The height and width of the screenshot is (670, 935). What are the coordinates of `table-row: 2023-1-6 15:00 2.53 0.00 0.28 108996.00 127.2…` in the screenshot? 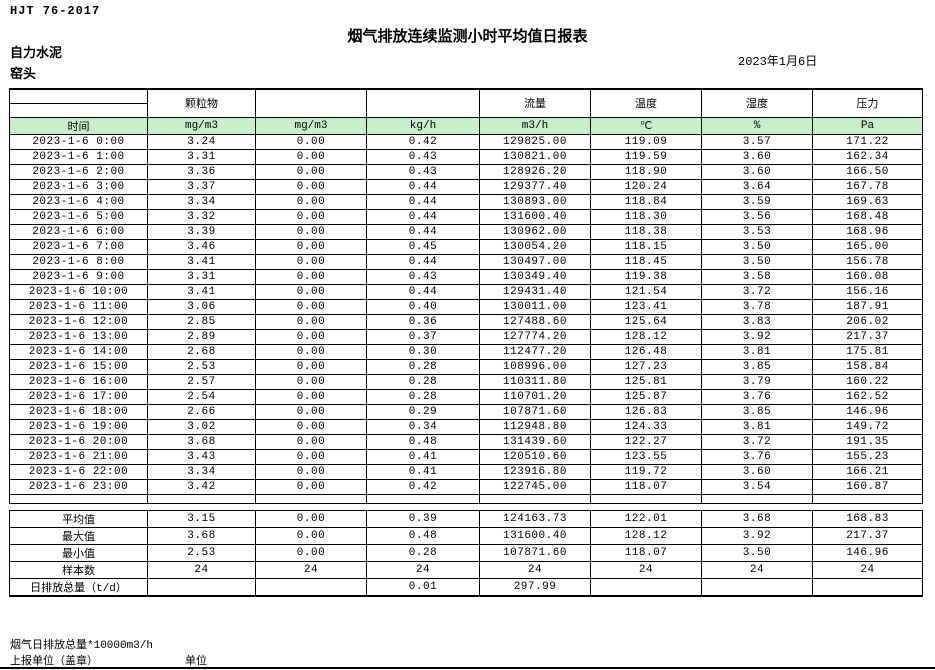 It's located at (466, 366).